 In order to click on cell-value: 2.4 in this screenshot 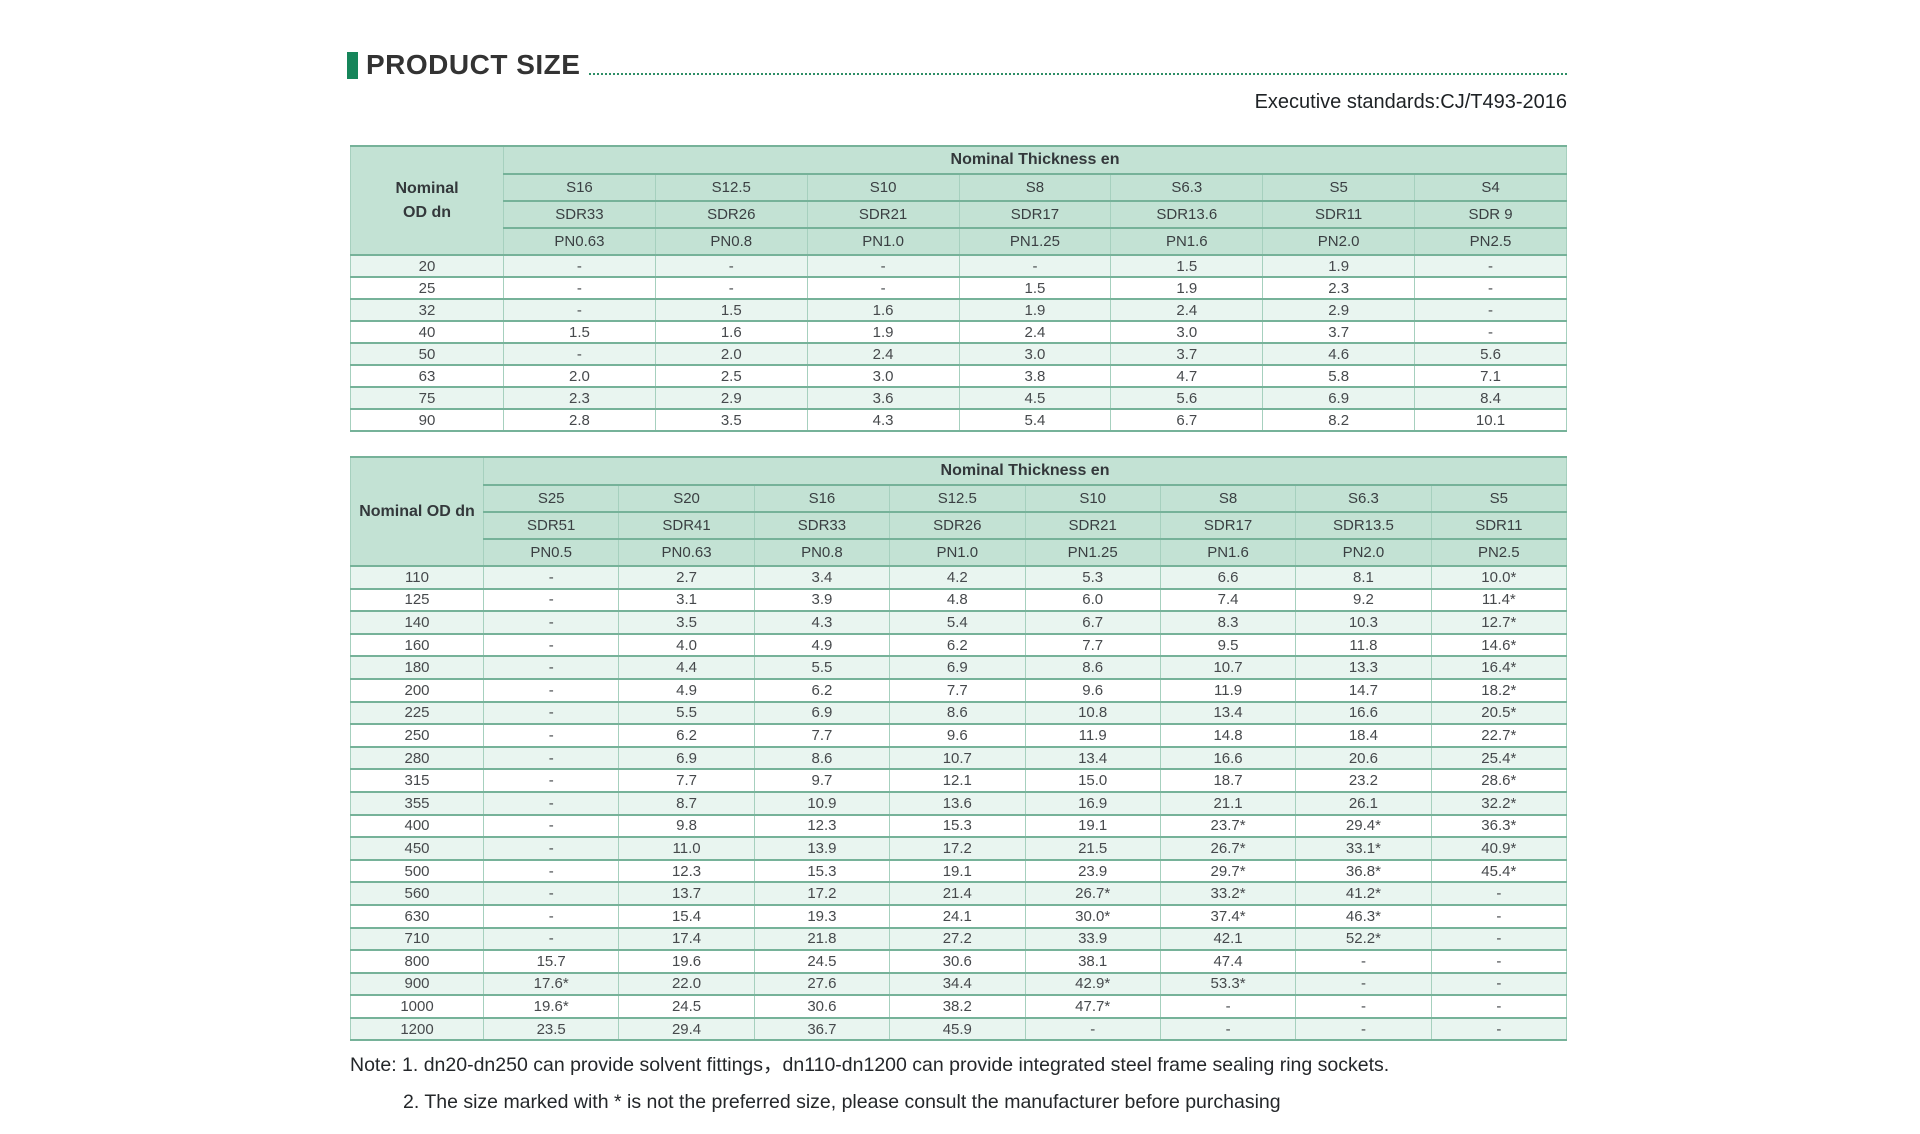, I will do `click(883, 354)`.